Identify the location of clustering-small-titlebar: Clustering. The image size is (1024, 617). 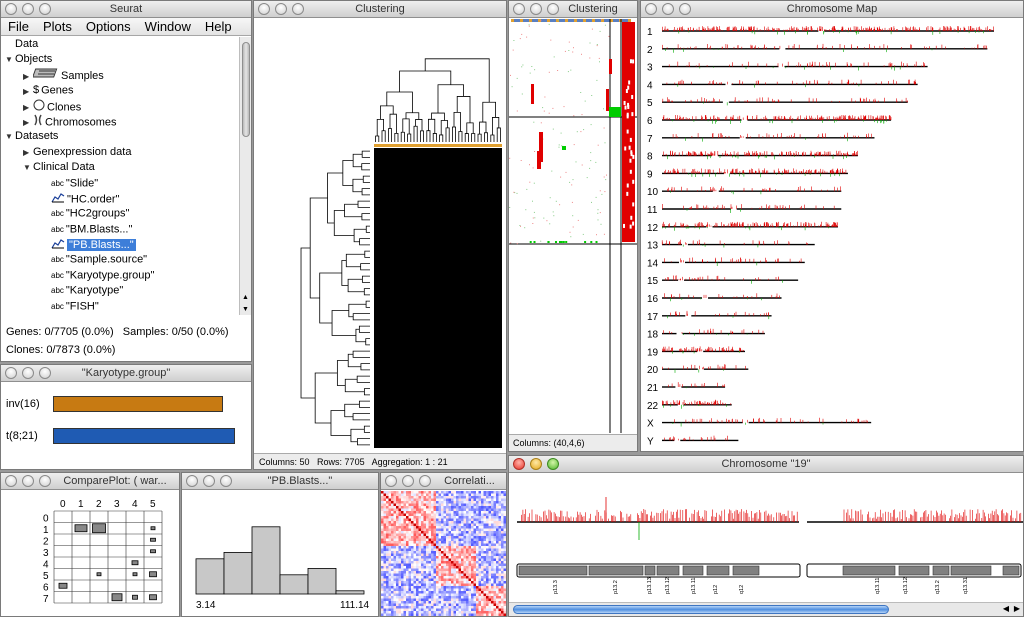
(573, 9).